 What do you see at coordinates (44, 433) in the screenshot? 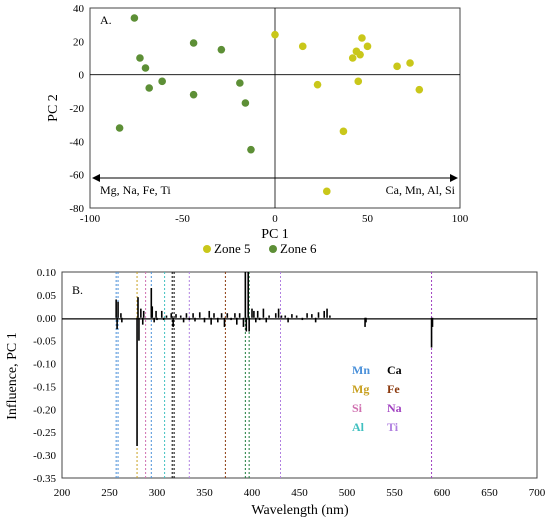
I see `y-tick-label: -0.25` at bounding box center [44, 433].